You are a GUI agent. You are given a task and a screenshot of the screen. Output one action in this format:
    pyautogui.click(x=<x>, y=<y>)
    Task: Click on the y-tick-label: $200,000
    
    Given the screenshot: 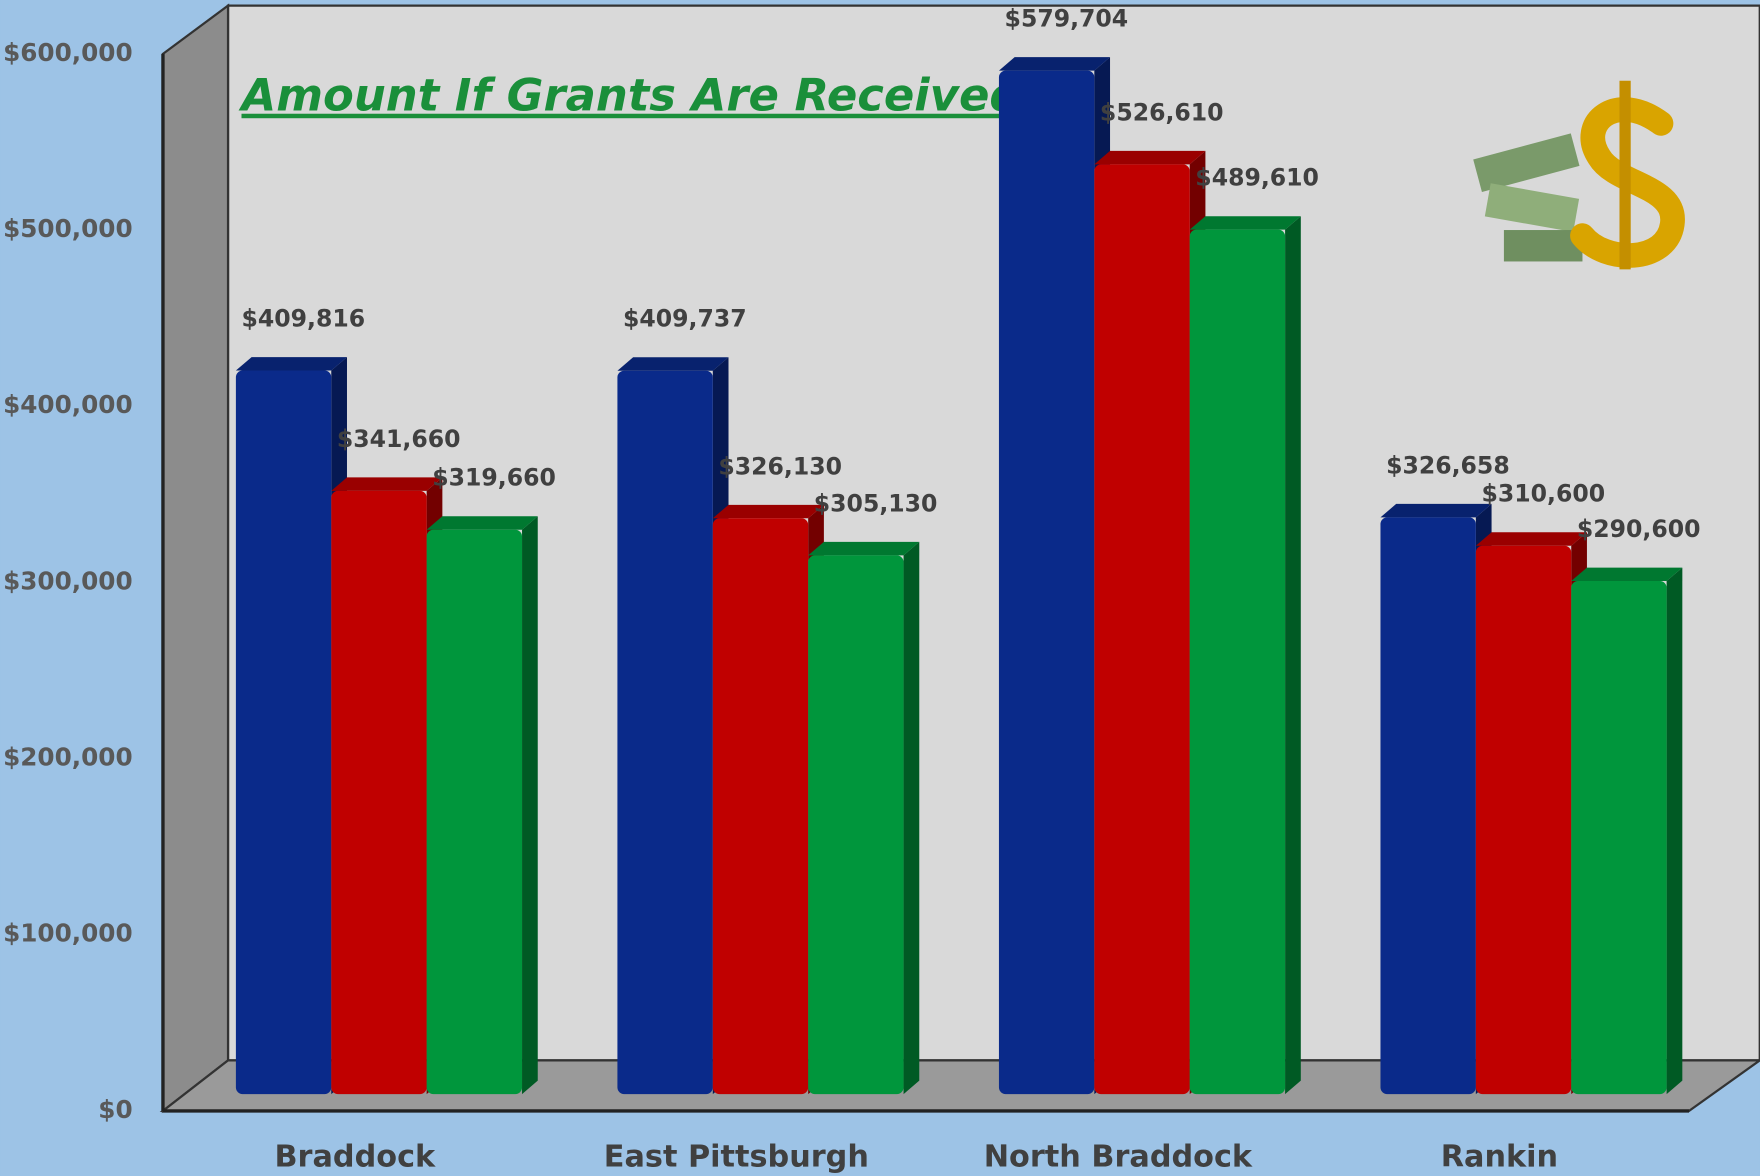 What is the action you would take?
    pyautogui.click(x=68, y=757)
    